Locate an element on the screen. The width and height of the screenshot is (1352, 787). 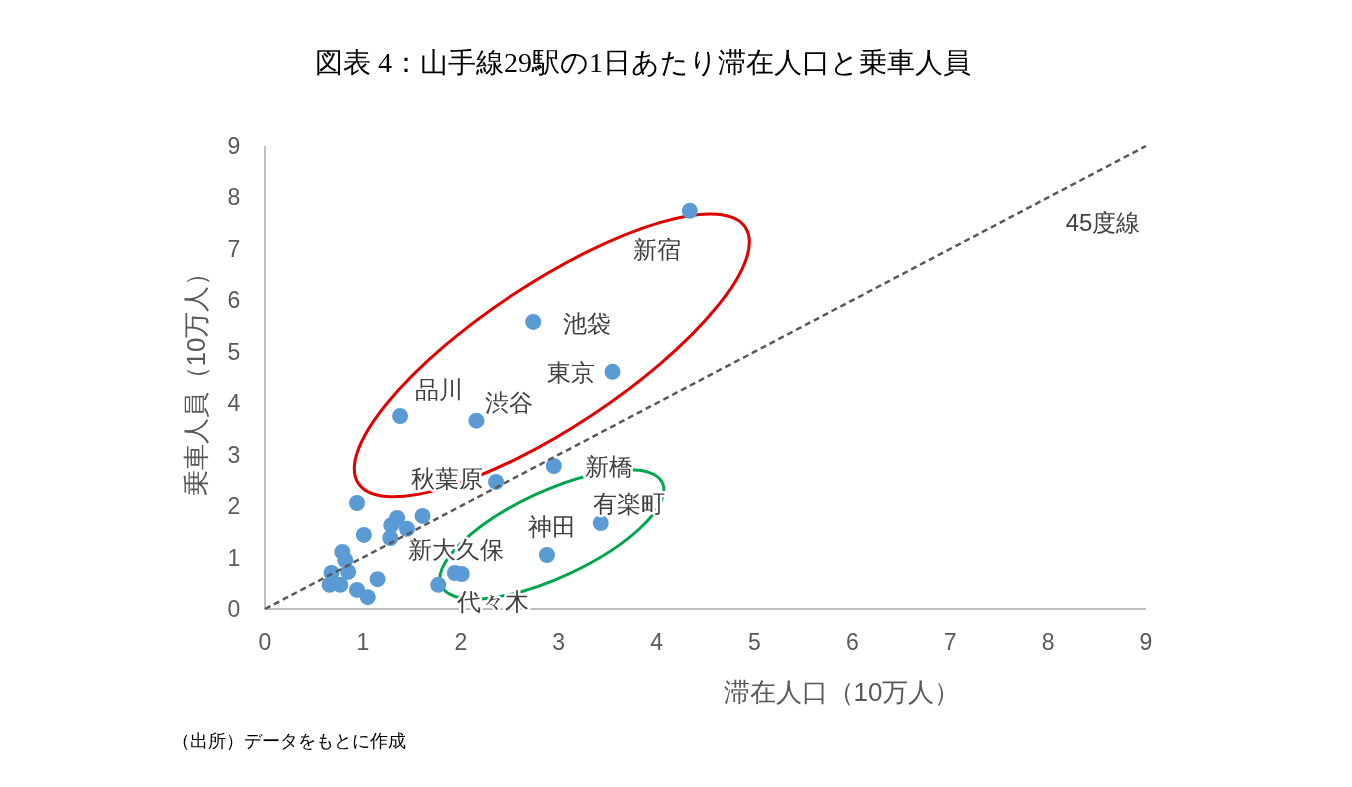
y-tick-label: 2 is located at coordinates (234, 506).